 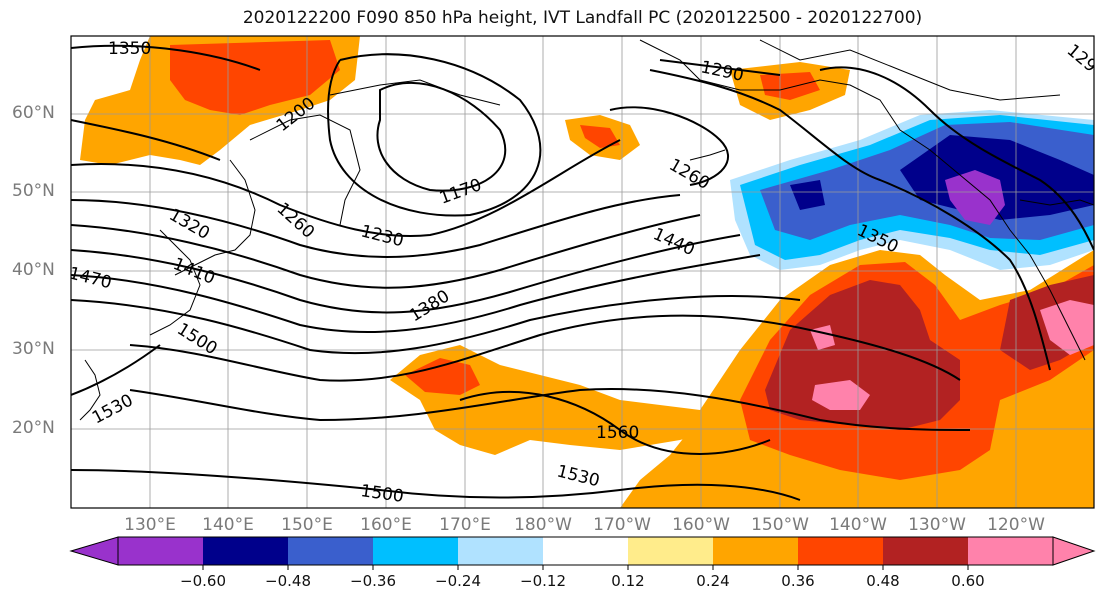 I want to click on ivt-red-area-northwest, so click(x=255, y=77).